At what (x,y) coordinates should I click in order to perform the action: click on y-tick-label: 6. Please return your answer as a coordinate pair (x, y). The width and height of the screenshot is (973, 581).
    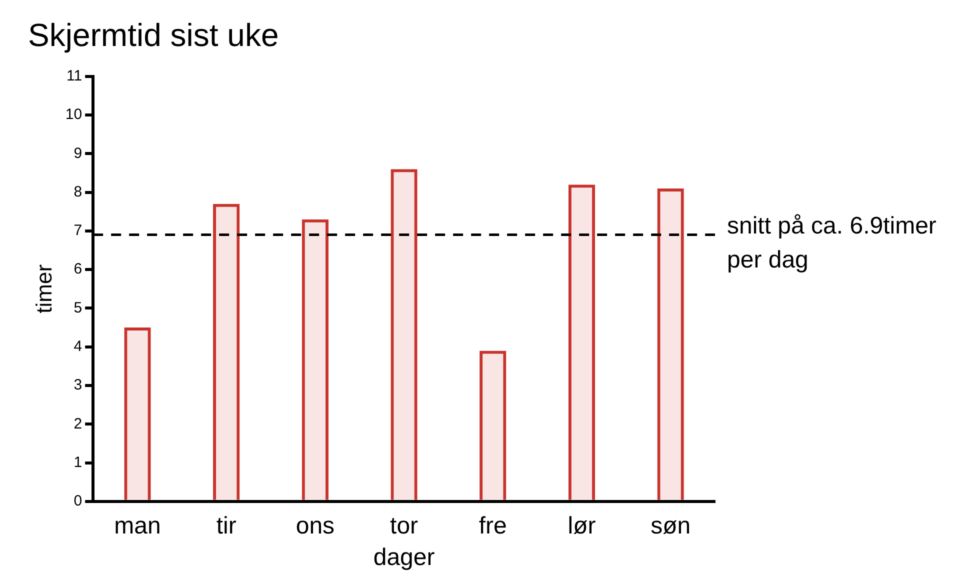
    Looking at the image, I should click on (78, 269).